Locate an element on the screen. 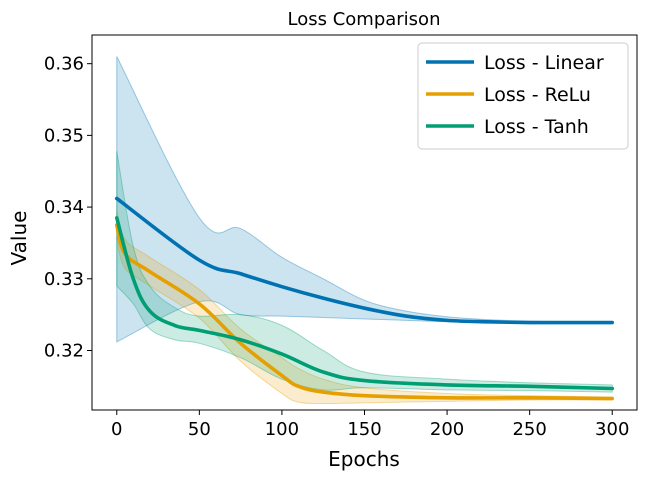 Image resolution: width=645 pixels, height=478 pixels. y-tick-label: 0.36 is located at coordinates (64, 64).